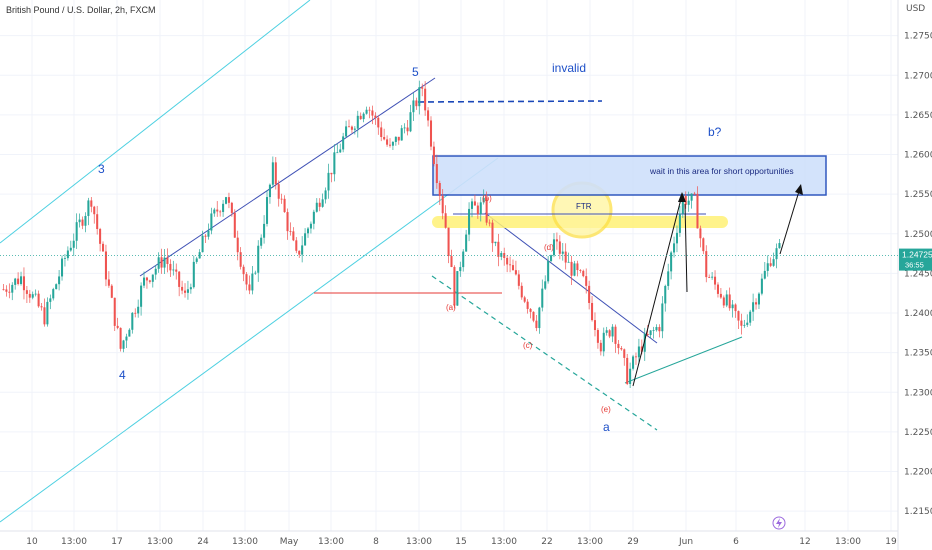 Image resolution: width=932 pixels, height=550 pixels. I want to click on wave-a-label: a, so click(606, 427).